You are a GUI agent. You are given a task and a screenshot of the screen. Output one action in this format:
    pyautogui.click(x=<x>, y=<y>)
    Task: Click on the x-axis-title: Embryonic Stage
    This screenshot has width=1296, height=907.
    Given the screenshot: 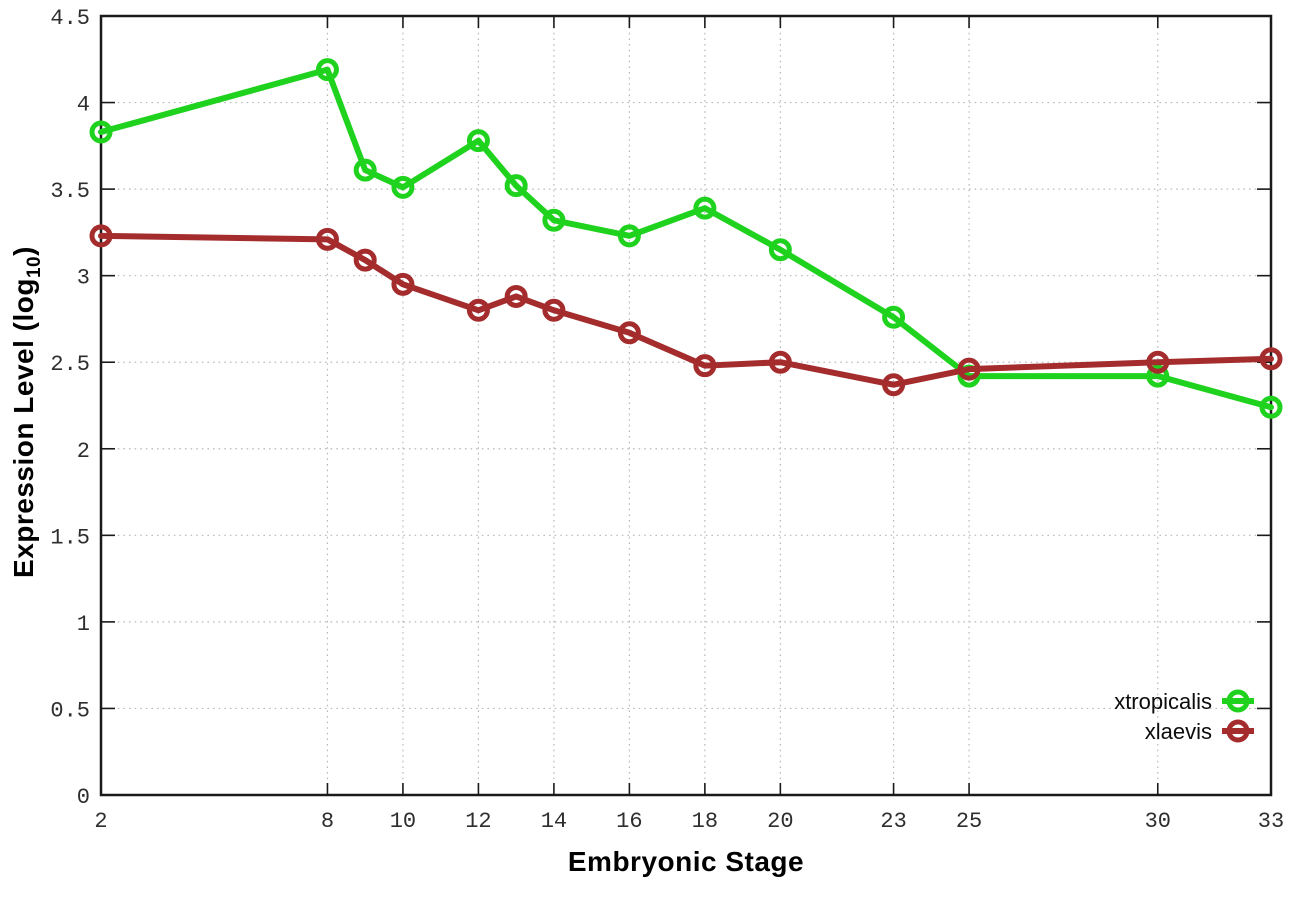 What is the action you would take?
    pyautogui.click(x=686, y=861)
    